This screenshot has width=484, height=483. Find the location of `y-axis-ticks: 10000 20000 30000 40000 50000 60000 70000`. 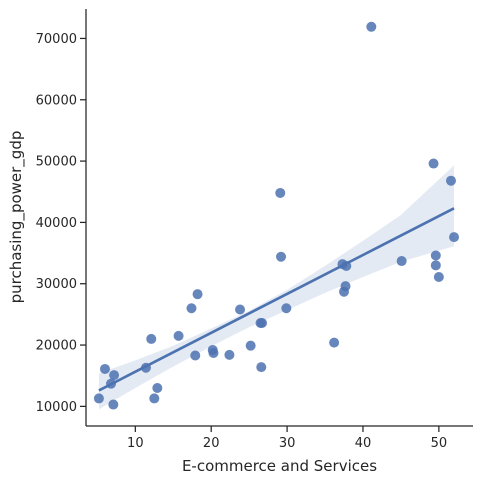

y-axis-ticks: 10000 20000 30000 40000 50000 60000 70000 is located at coordinates (61, 223).